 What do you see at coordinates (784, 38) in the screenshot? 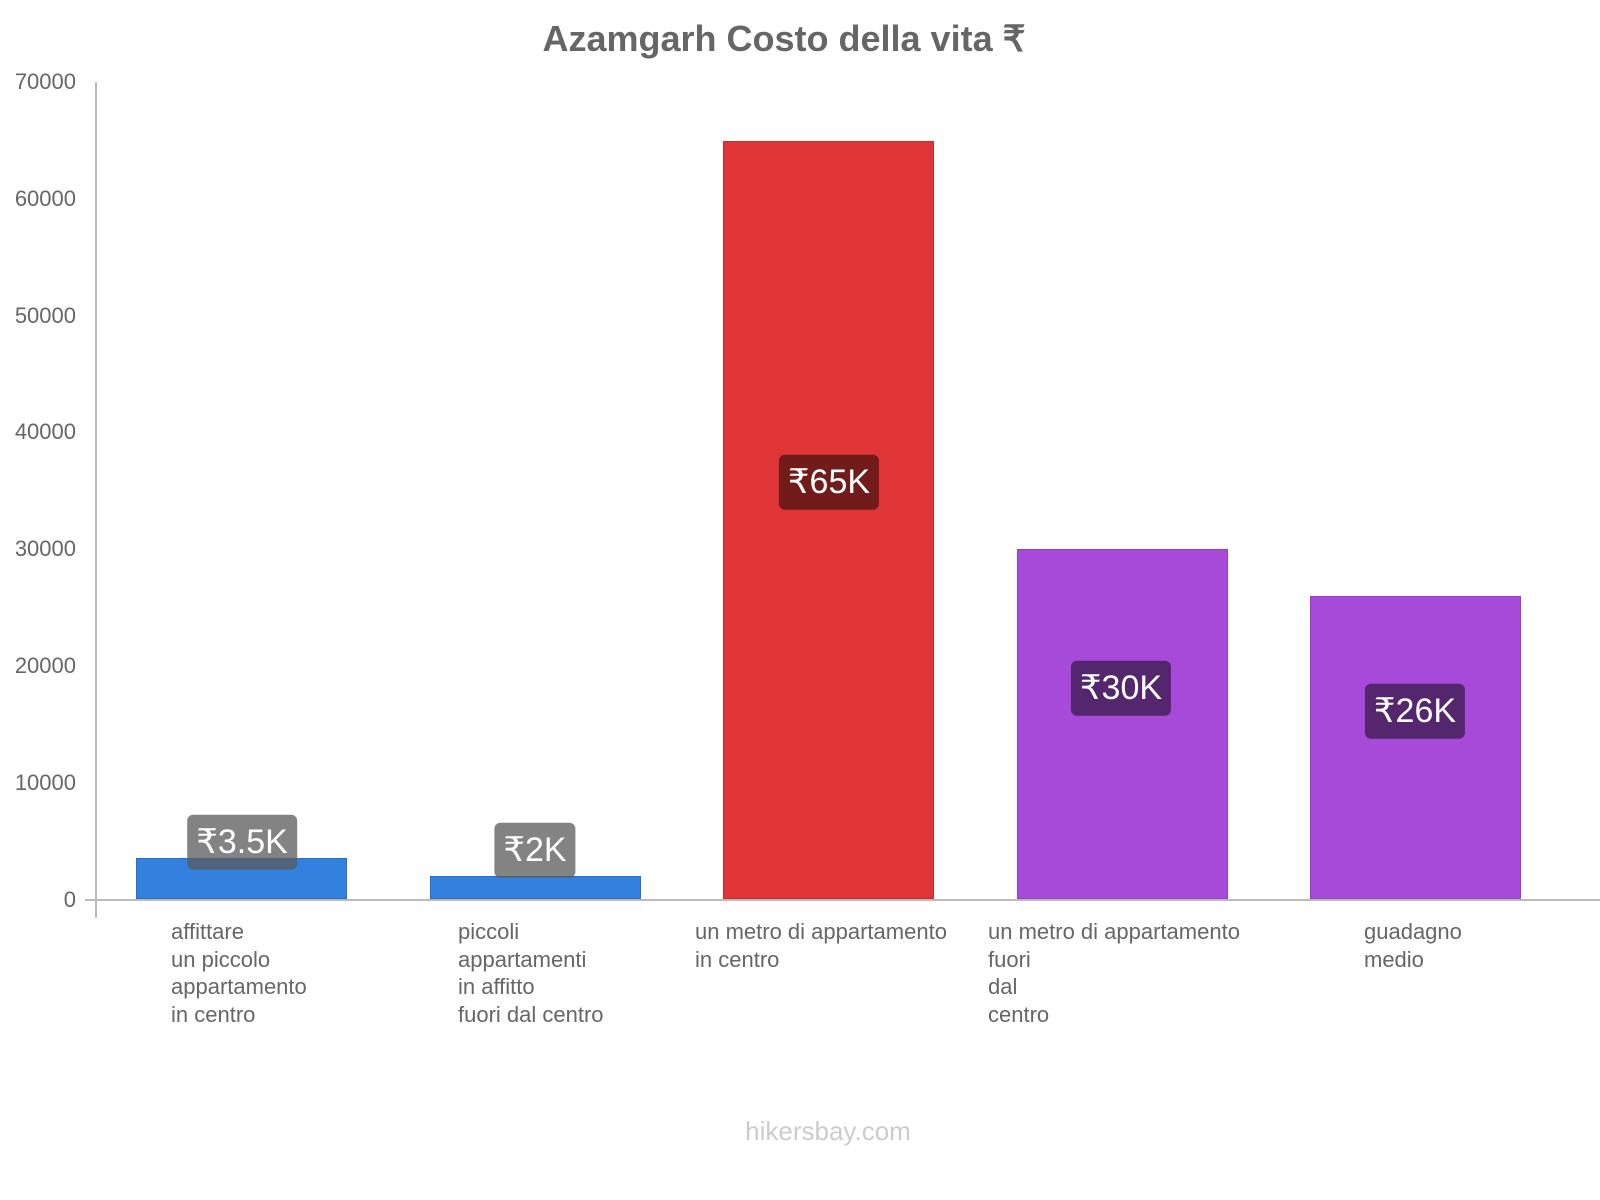
I see `chart-title: Azamgarh Costo della vita ₹` at bounding box center [784, 38].